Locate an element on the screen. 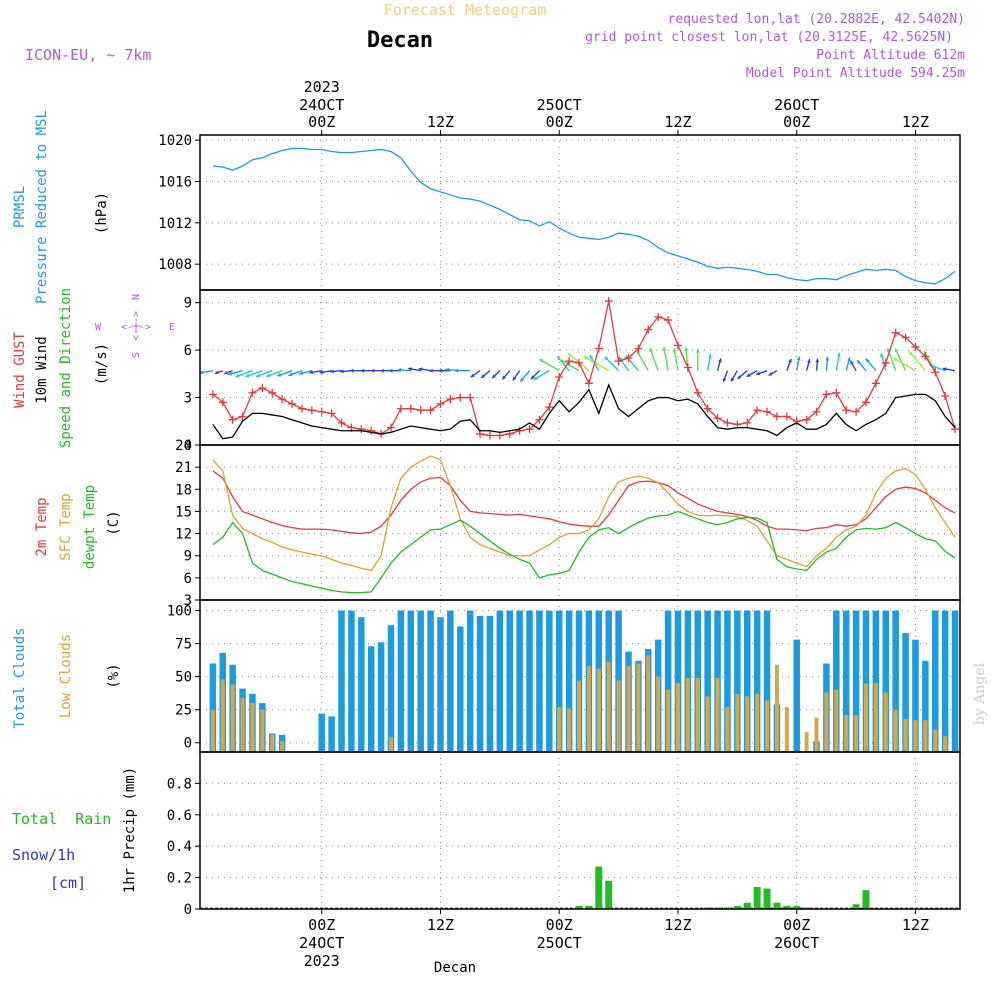  credit-watermark: by Angel is located at coordinates (980, 693).